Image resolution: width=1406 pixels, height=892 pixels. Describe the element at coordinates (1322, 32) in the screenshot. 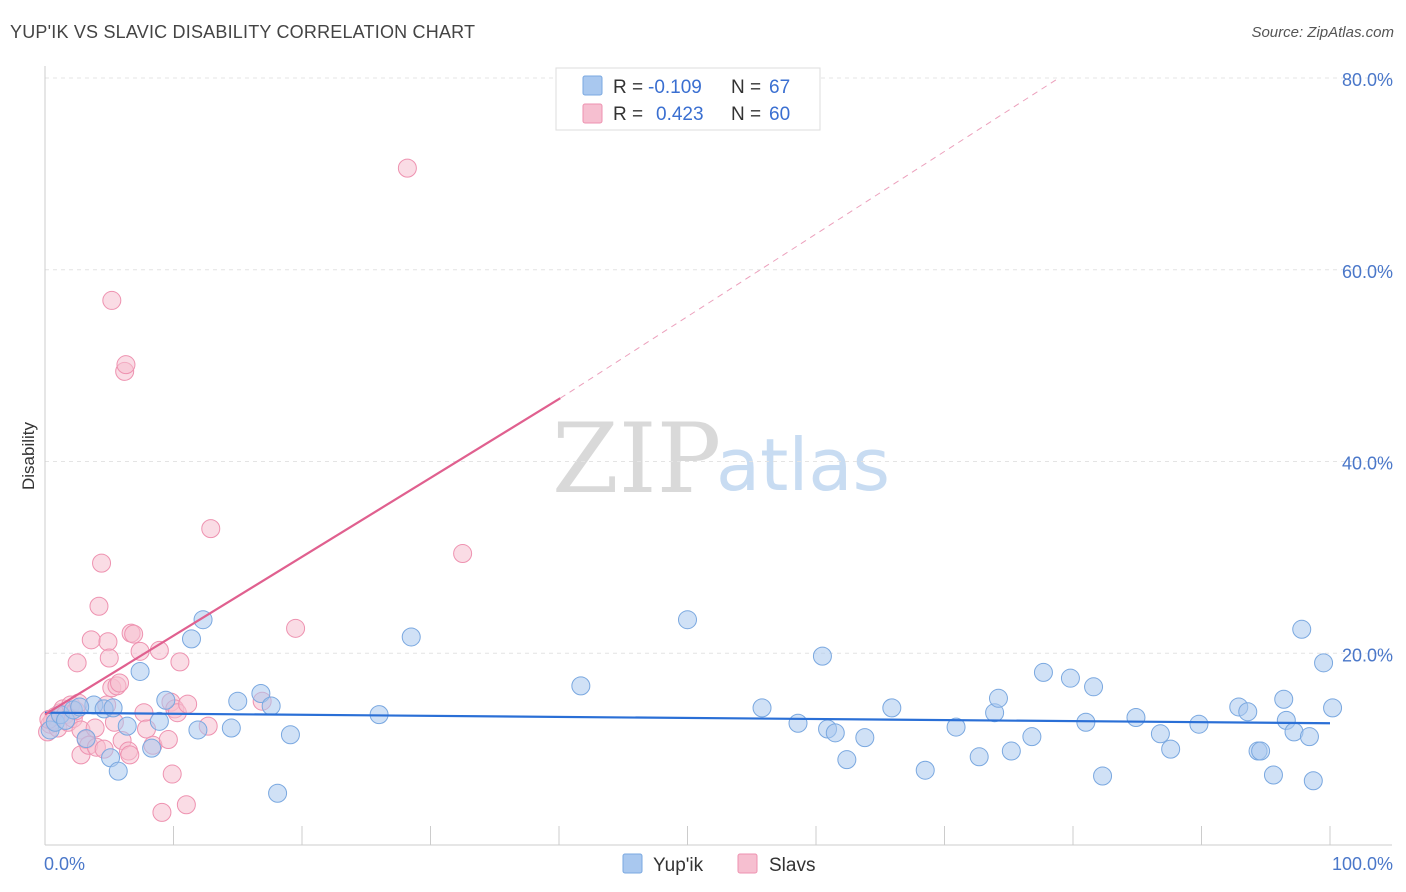

I see `chart-source: Source: ZipAtlas.com` at that location.